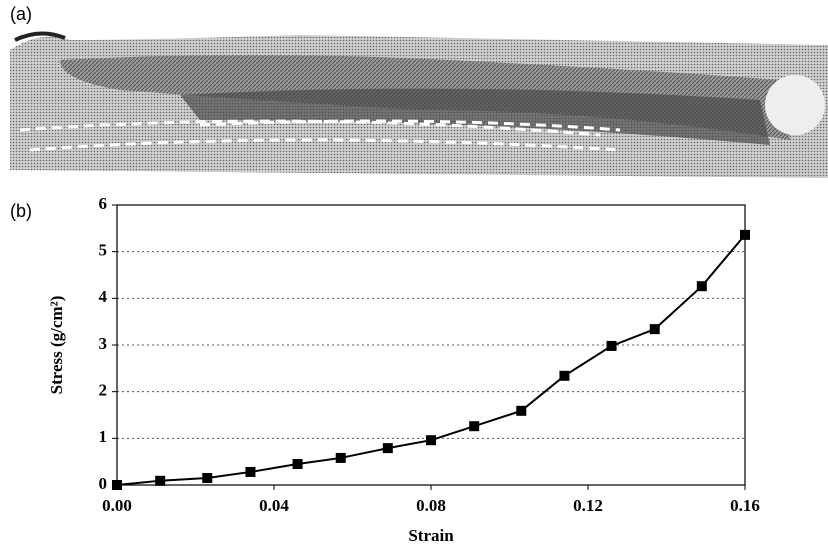 Image resolution: width=828 pixels, height=551 pixels. What do you see at coordinates (103, 436) in the screenshot?
I see `y-tick-label: 1` at bounding box center [103, 436].